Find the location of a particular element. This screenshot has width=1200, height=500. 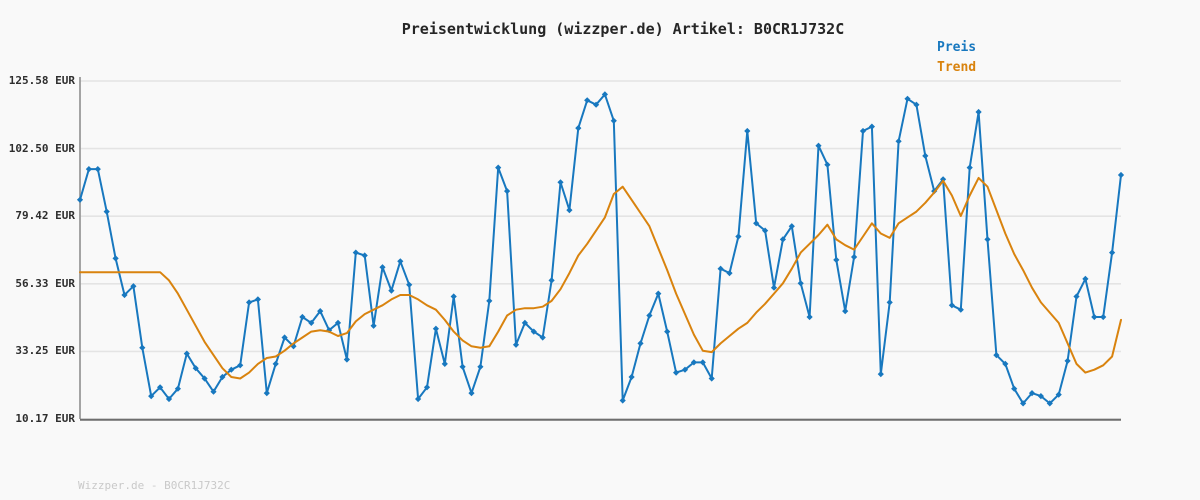

y-tick-label: 10.17 EUR is located at coordinates (45, 418).